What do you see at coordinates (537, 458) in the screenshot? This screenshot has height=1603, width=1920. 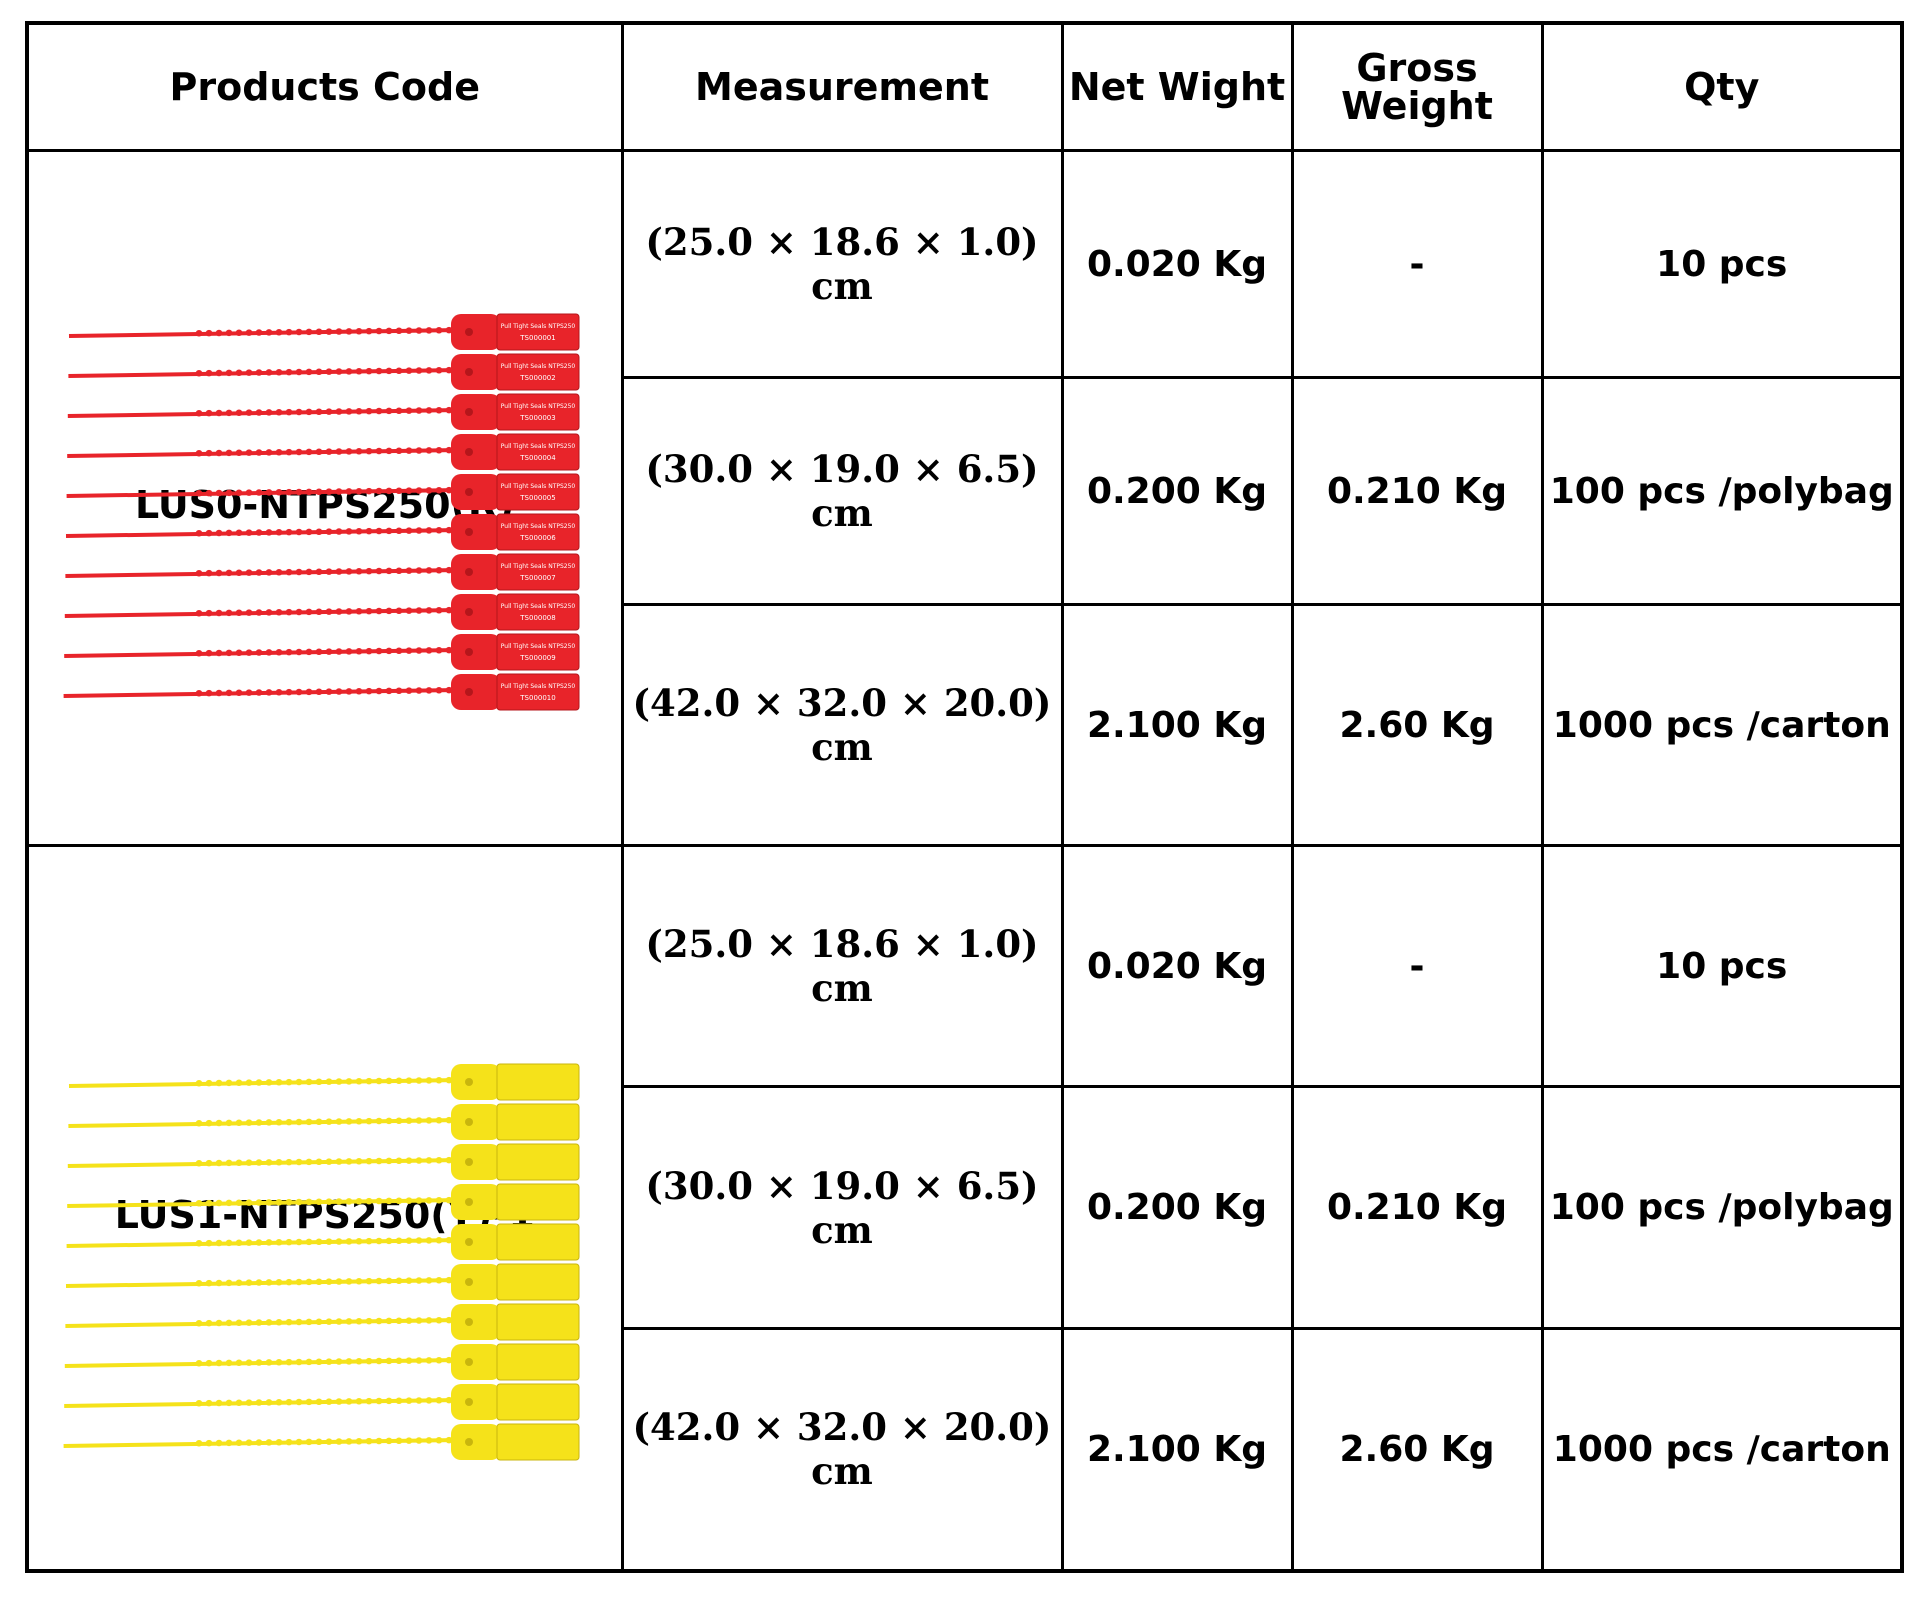 I see `seal-serial-text: TS000004` at bounding box center [537, 458].